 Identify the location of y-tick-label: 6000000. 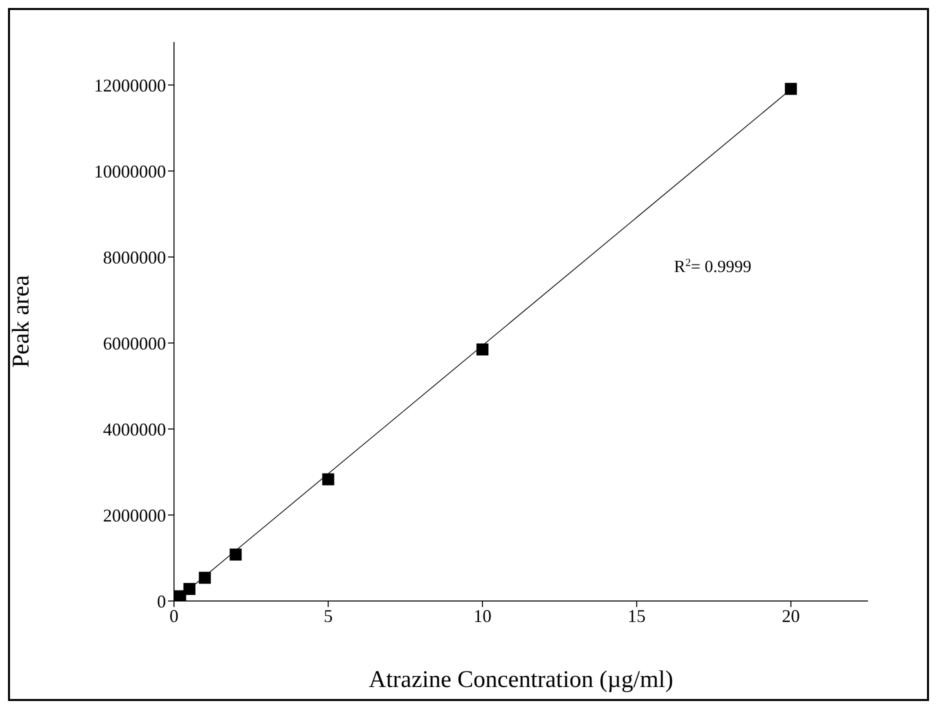
(134, 343).